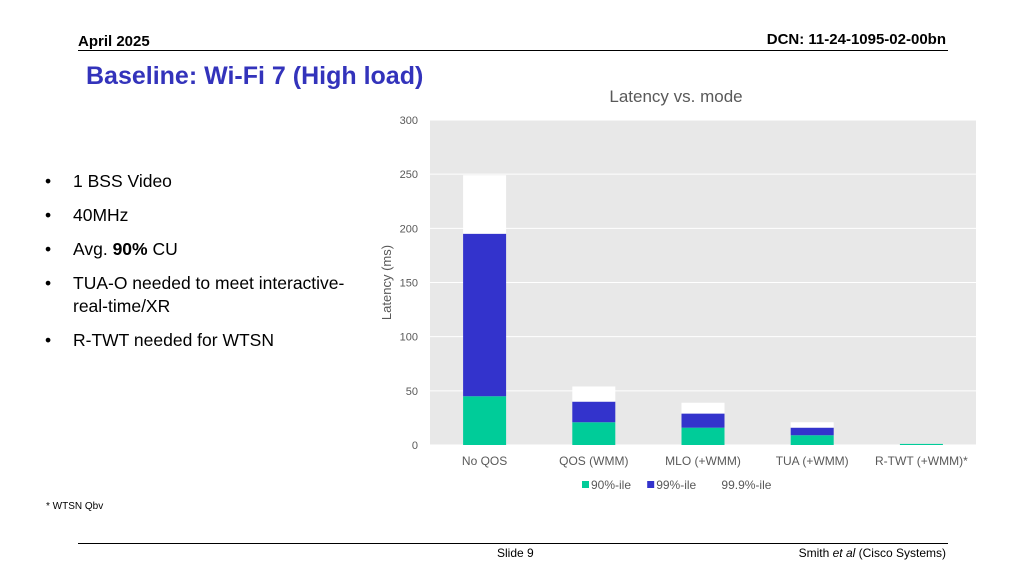 This screenshot has width=1024, height=576. What do you see at coordinates (611, 485) in the screenshot?
I see `legend-label: 90%-ile` at bounding box center [611, 485].